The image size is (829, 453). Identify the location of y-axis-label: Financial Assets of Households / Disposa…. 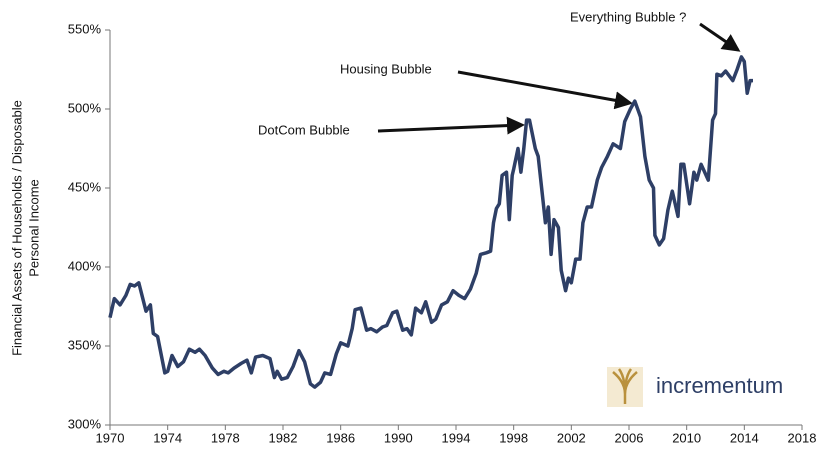
(16, 228).